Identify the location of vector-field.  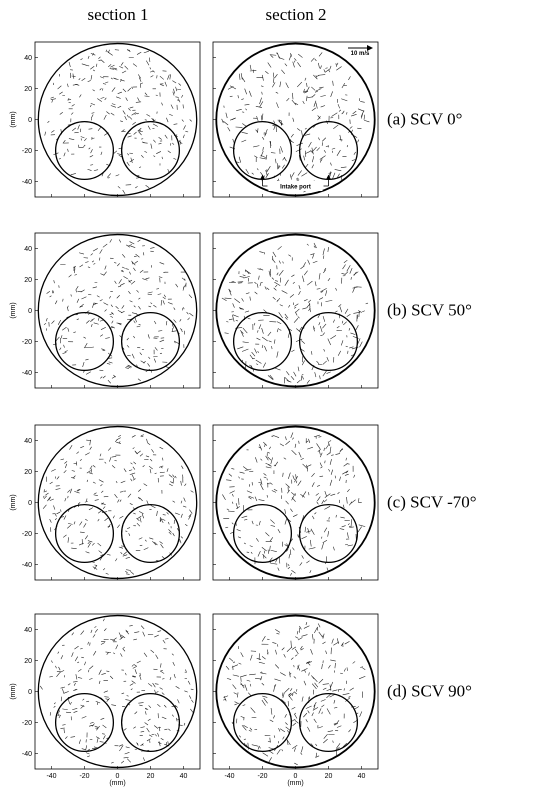
(116, 691).